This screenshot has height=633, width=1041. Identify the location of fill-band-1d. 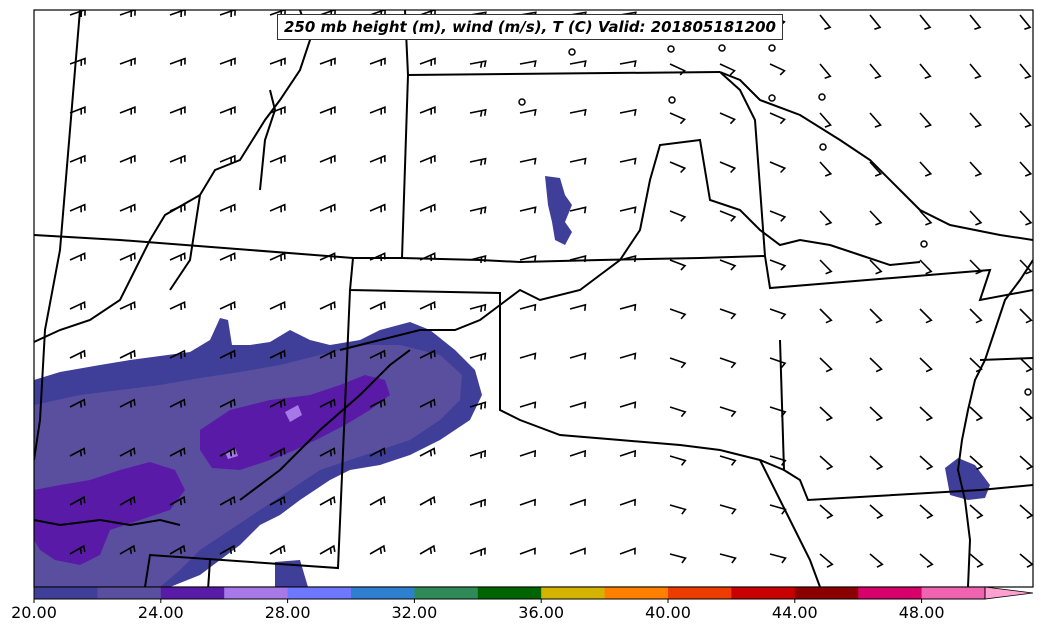
(291, 573).